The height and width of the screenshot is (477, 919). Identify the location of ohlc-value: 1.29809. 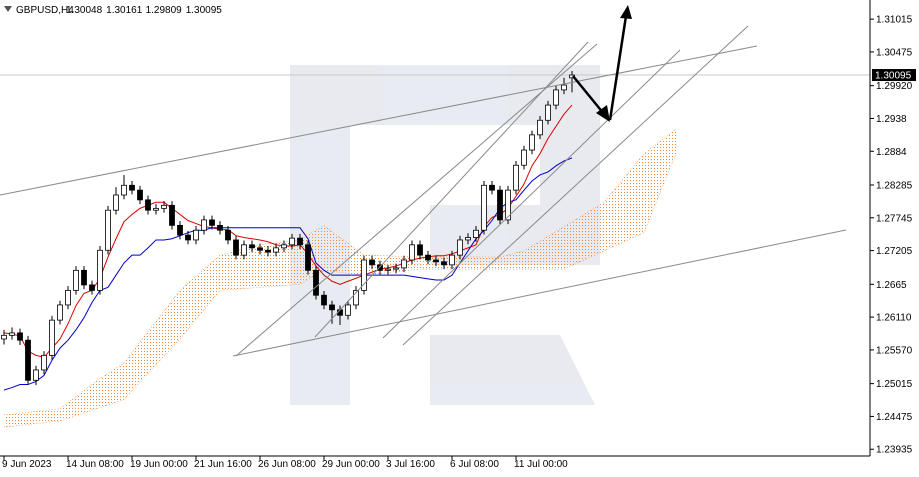
(164, 10).